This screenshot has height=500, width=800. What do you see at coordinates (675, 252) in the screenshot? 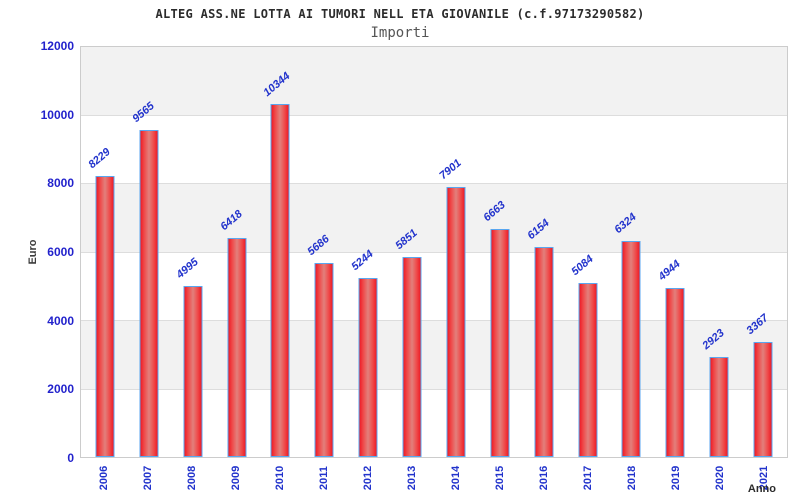
I see `bar-column-2019: 4944` at bounding box center [675, 252].